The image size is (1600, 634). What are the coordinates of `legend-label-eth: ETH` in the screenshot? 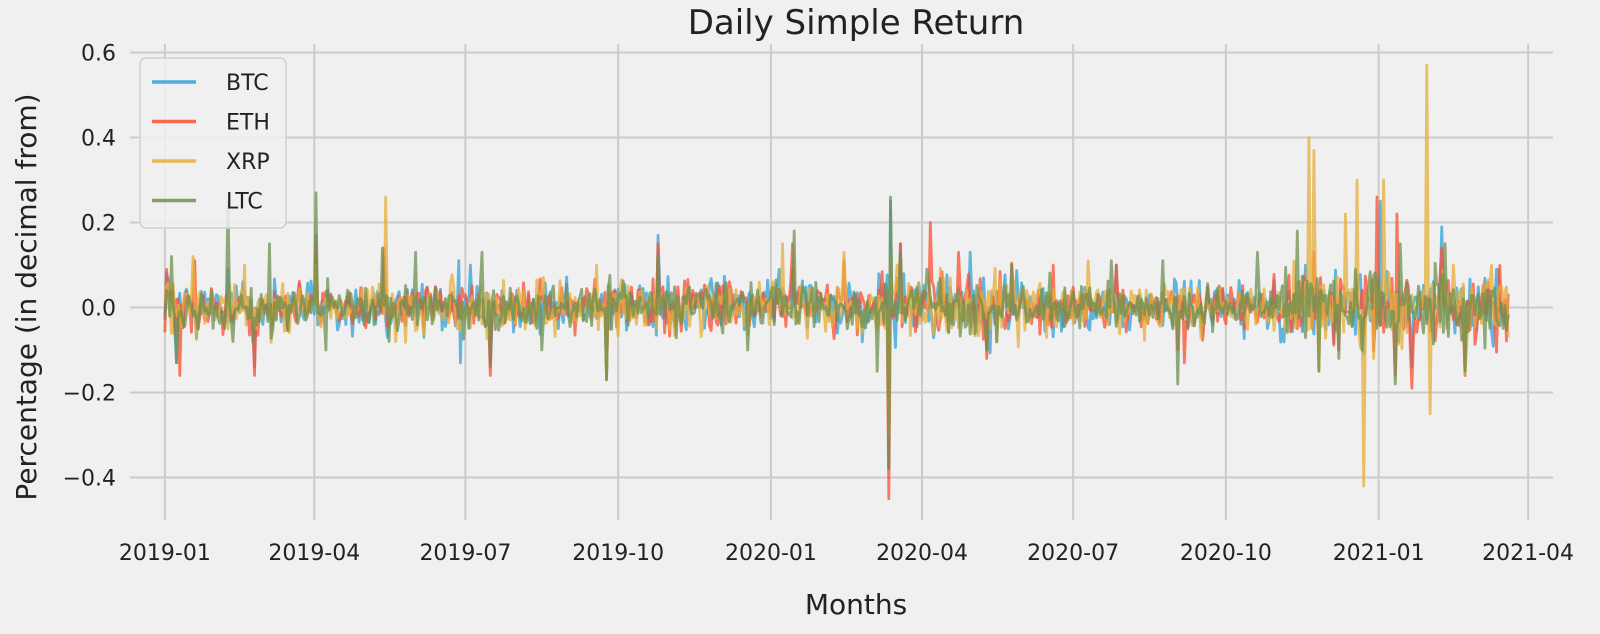 It's located at (248, 123).